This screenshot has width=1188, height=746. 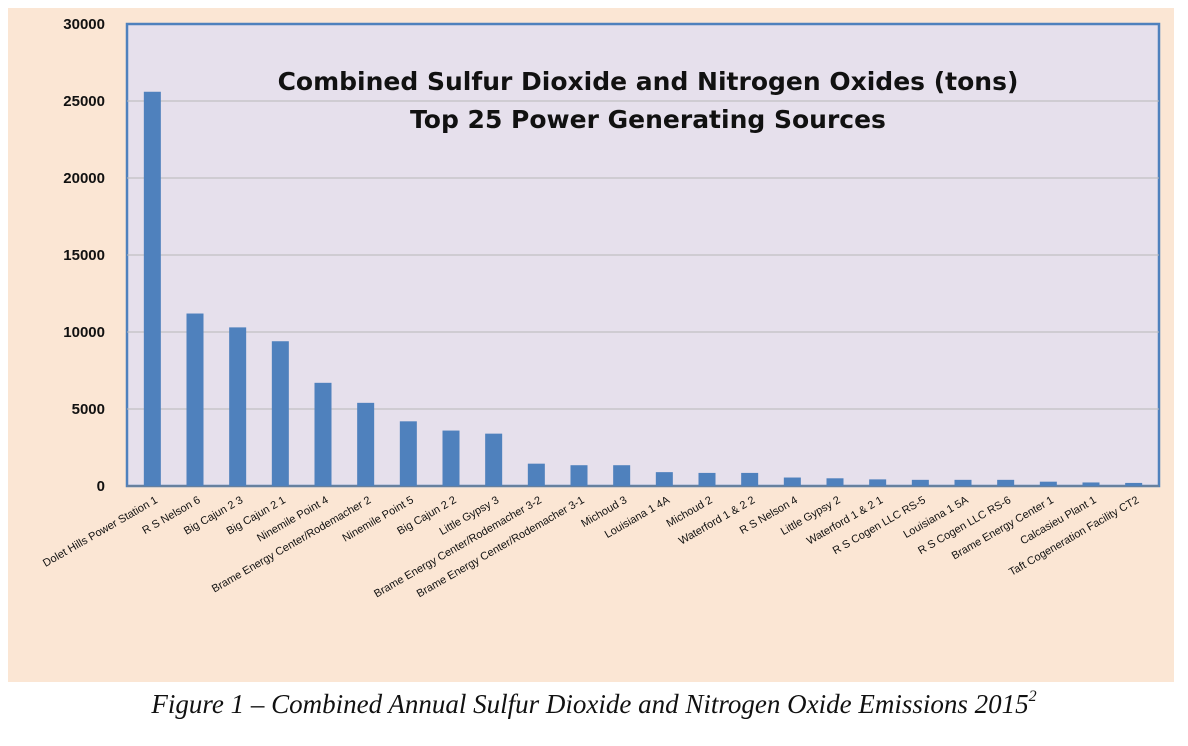 I want to click on y-tick-label: 0, so click(x=101, y=486).